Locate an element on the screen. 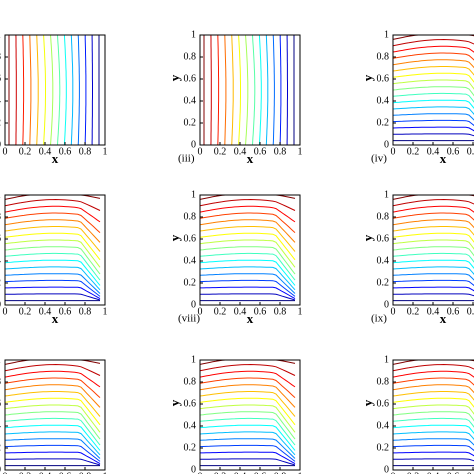  y-tick-label: 0.8 is located at coordinates (0, 216).